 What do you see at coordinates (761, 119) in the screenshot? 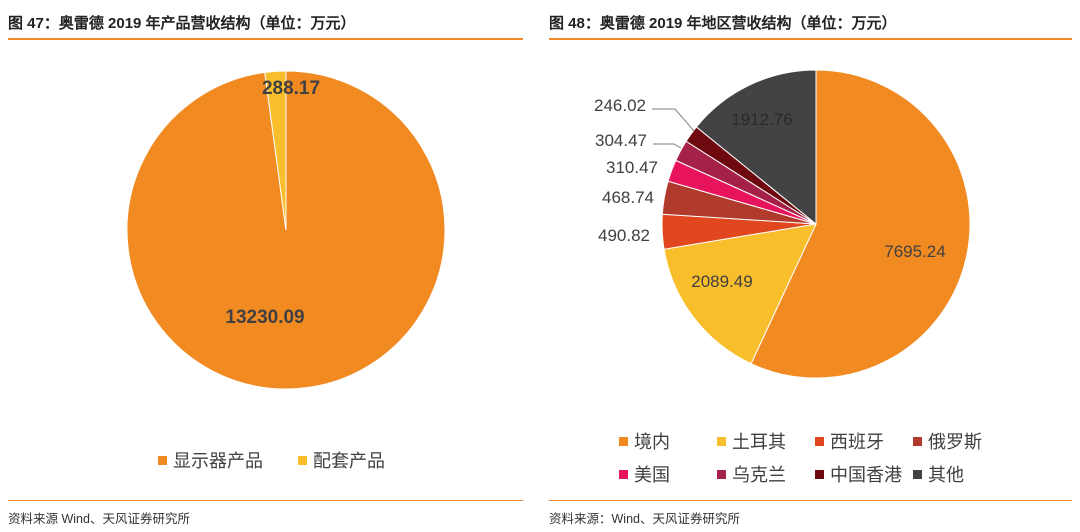
I see `right-data-label-7: 1912.76` at bounding box center [761, 119].